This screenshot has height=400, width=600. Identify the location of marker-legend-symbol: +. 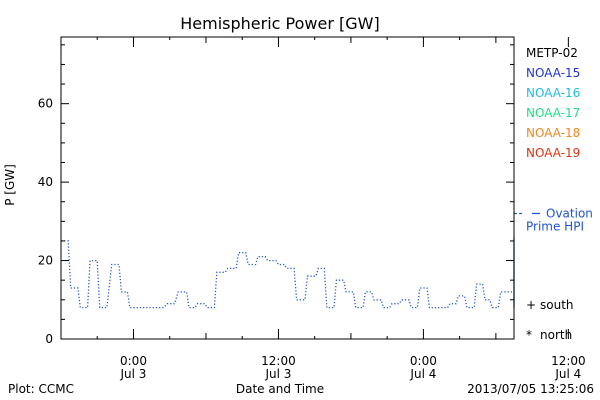
(531, 305).